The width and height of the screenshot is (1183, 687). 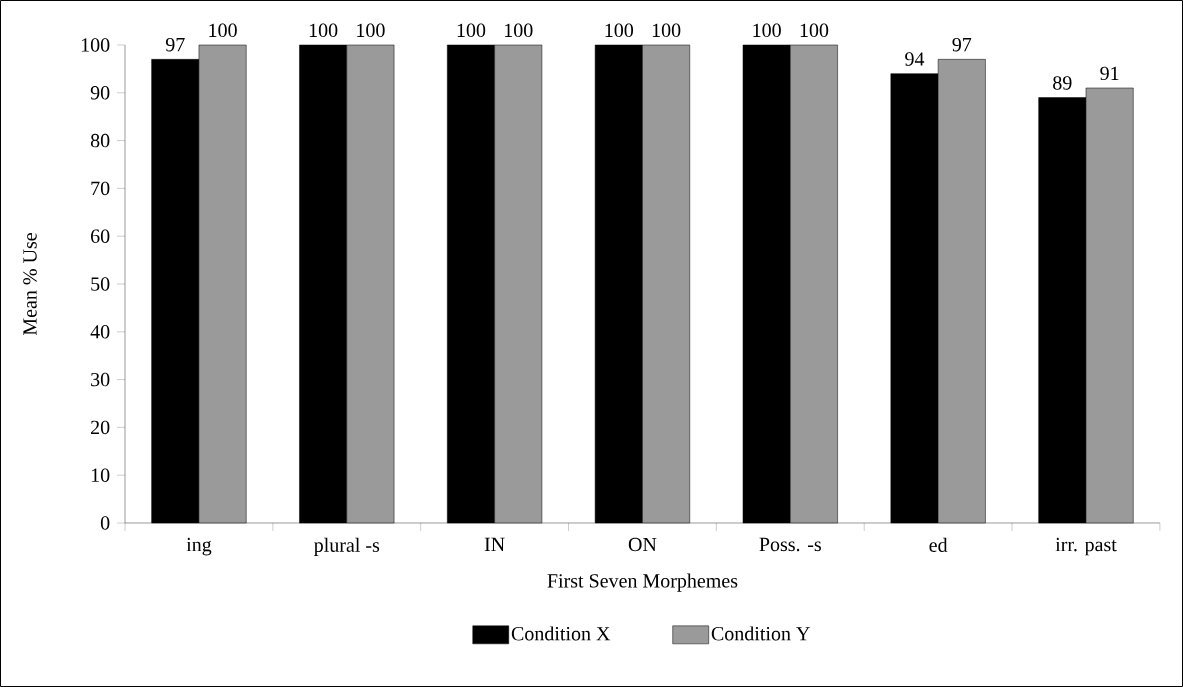 What do you see at coordinates (105, 523) in the screenshot?
I see `y-tick-label: 0` at bounding box center [105, 523].